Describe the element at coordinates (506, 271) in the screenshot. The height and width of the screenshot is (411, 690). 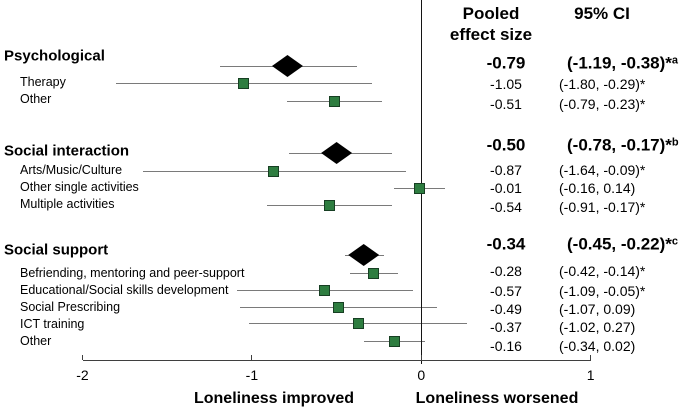
I see `effect-size-value: -0.28` at that location.